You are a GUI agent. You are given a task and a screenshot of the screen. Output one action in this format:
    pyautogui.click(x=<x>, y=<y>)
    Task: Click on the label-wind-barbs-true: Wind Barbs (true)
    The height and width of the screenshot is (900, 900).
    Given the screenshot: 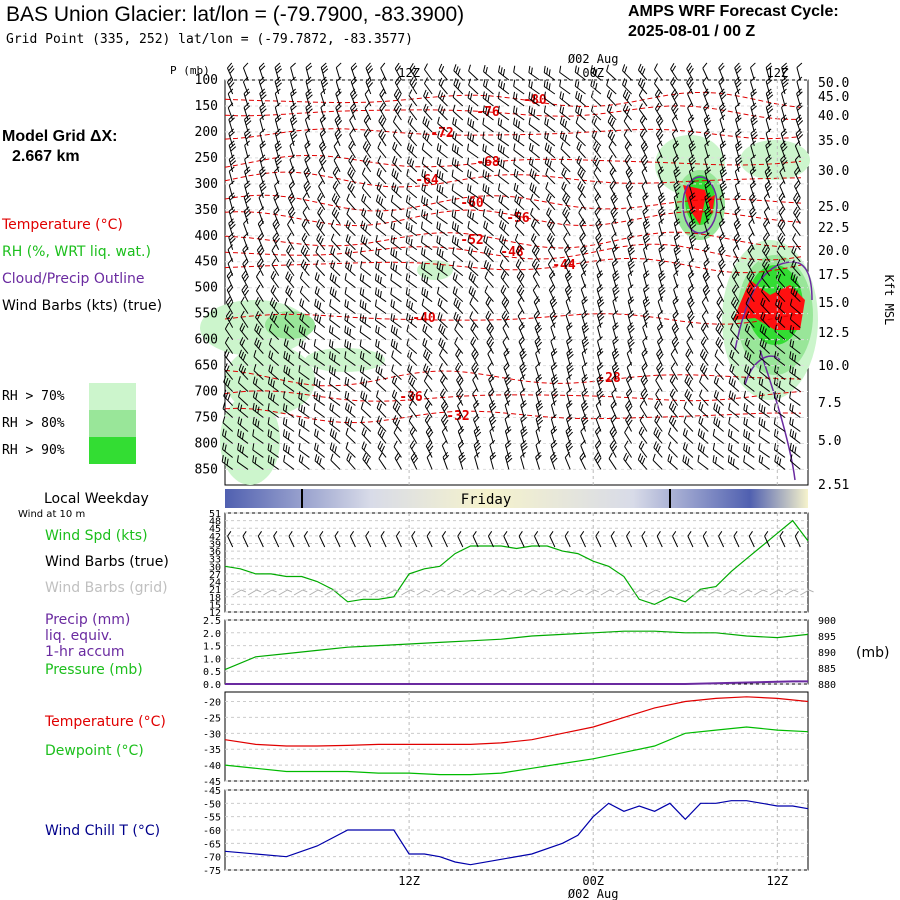 What is the action you would take?
    pyautogui.click(x=107, y=562)
    